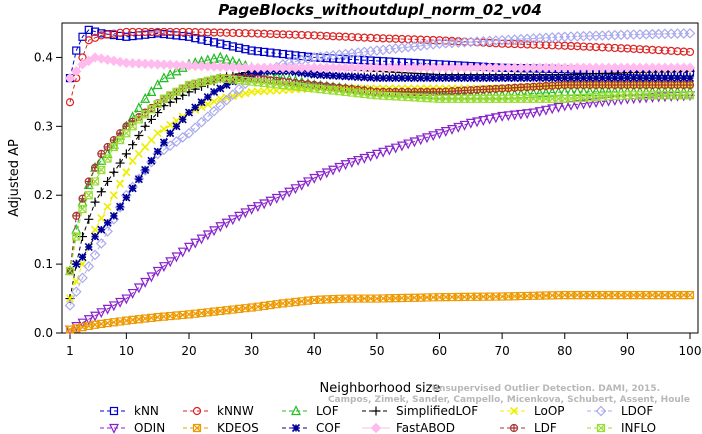 The height and width of the screenshot is (434, 702). What do you see at coordinates (43, 333) in the screenshot?
I see `y-tick-label: 0.0` at bounding box center [43, 333].